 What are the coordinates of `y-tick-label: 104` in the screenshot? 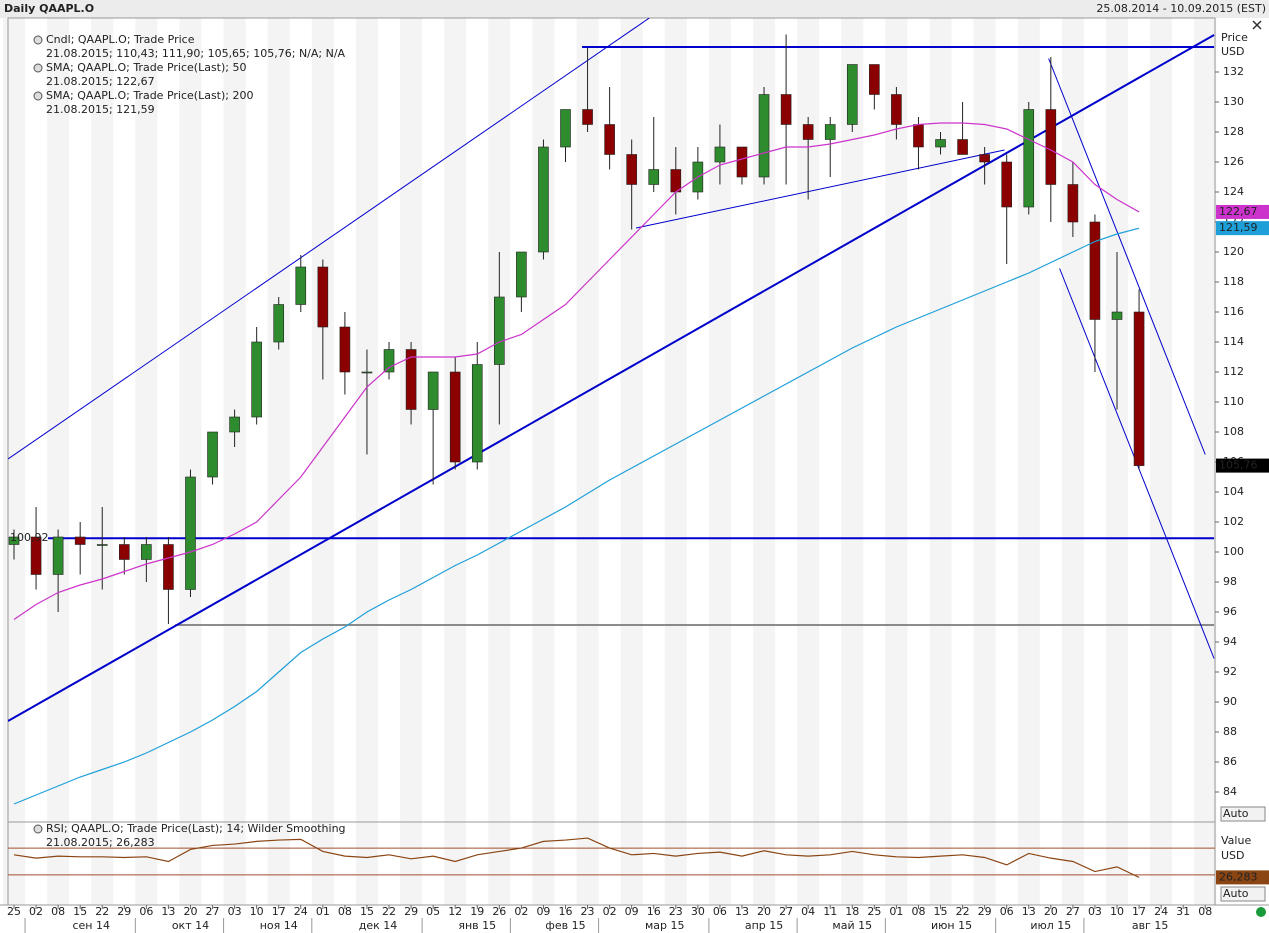 It's located at (1233, 491).